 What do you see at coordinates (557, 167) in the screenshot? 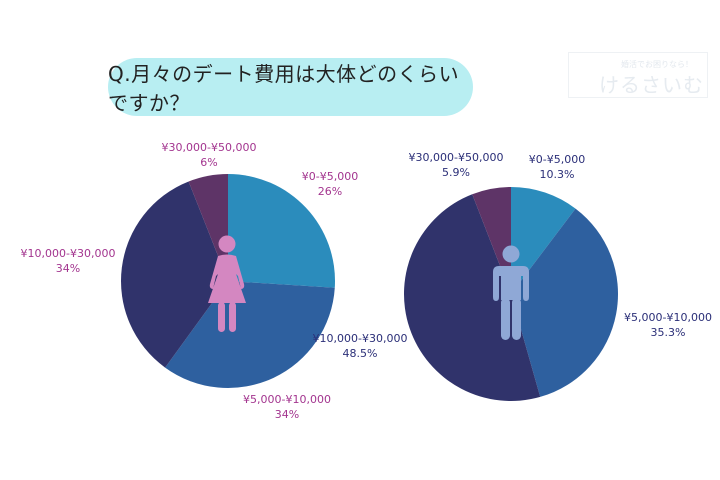
I see `male-label-0-5000: ¥0-¥5,000 10.3%` at bounding box center [557, 167].